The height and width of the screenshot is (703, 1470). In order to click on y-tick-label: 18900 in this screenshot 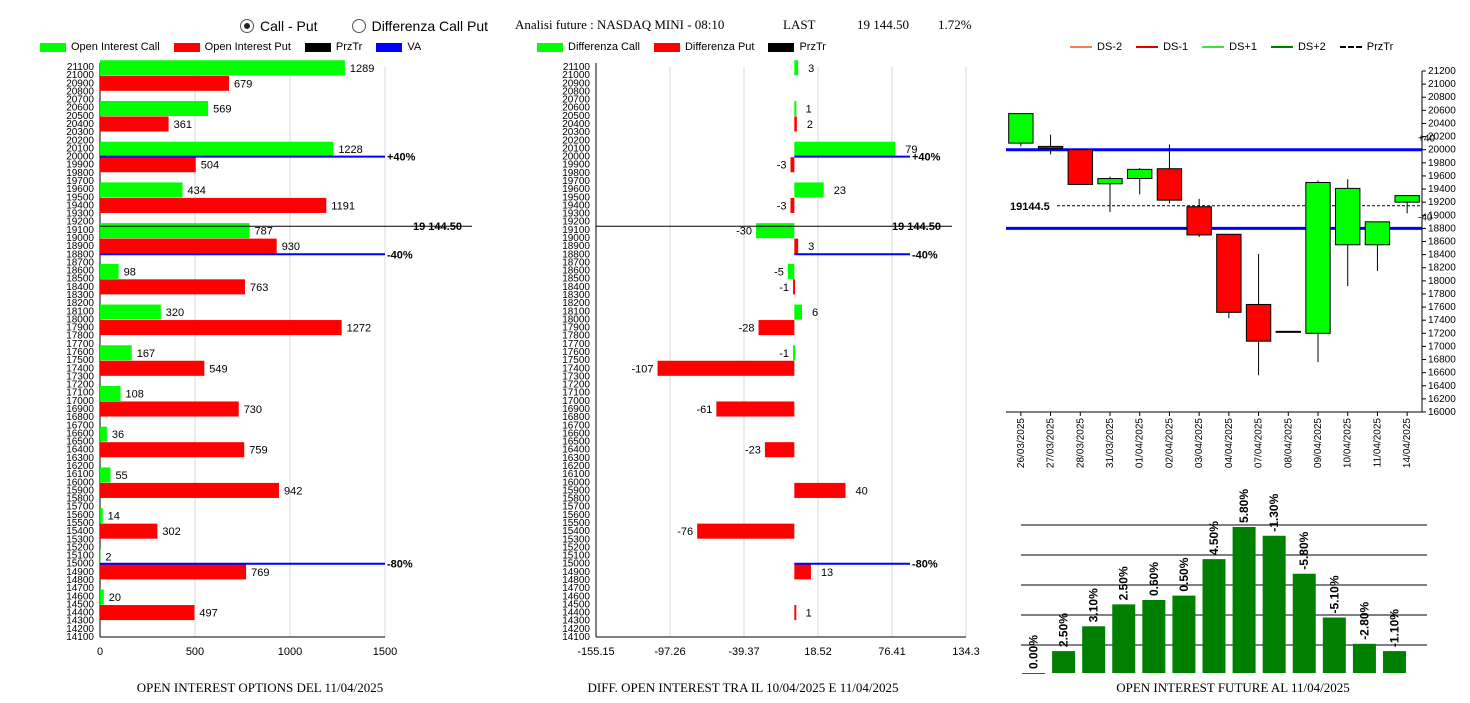, I will do `click(576, 246)`.